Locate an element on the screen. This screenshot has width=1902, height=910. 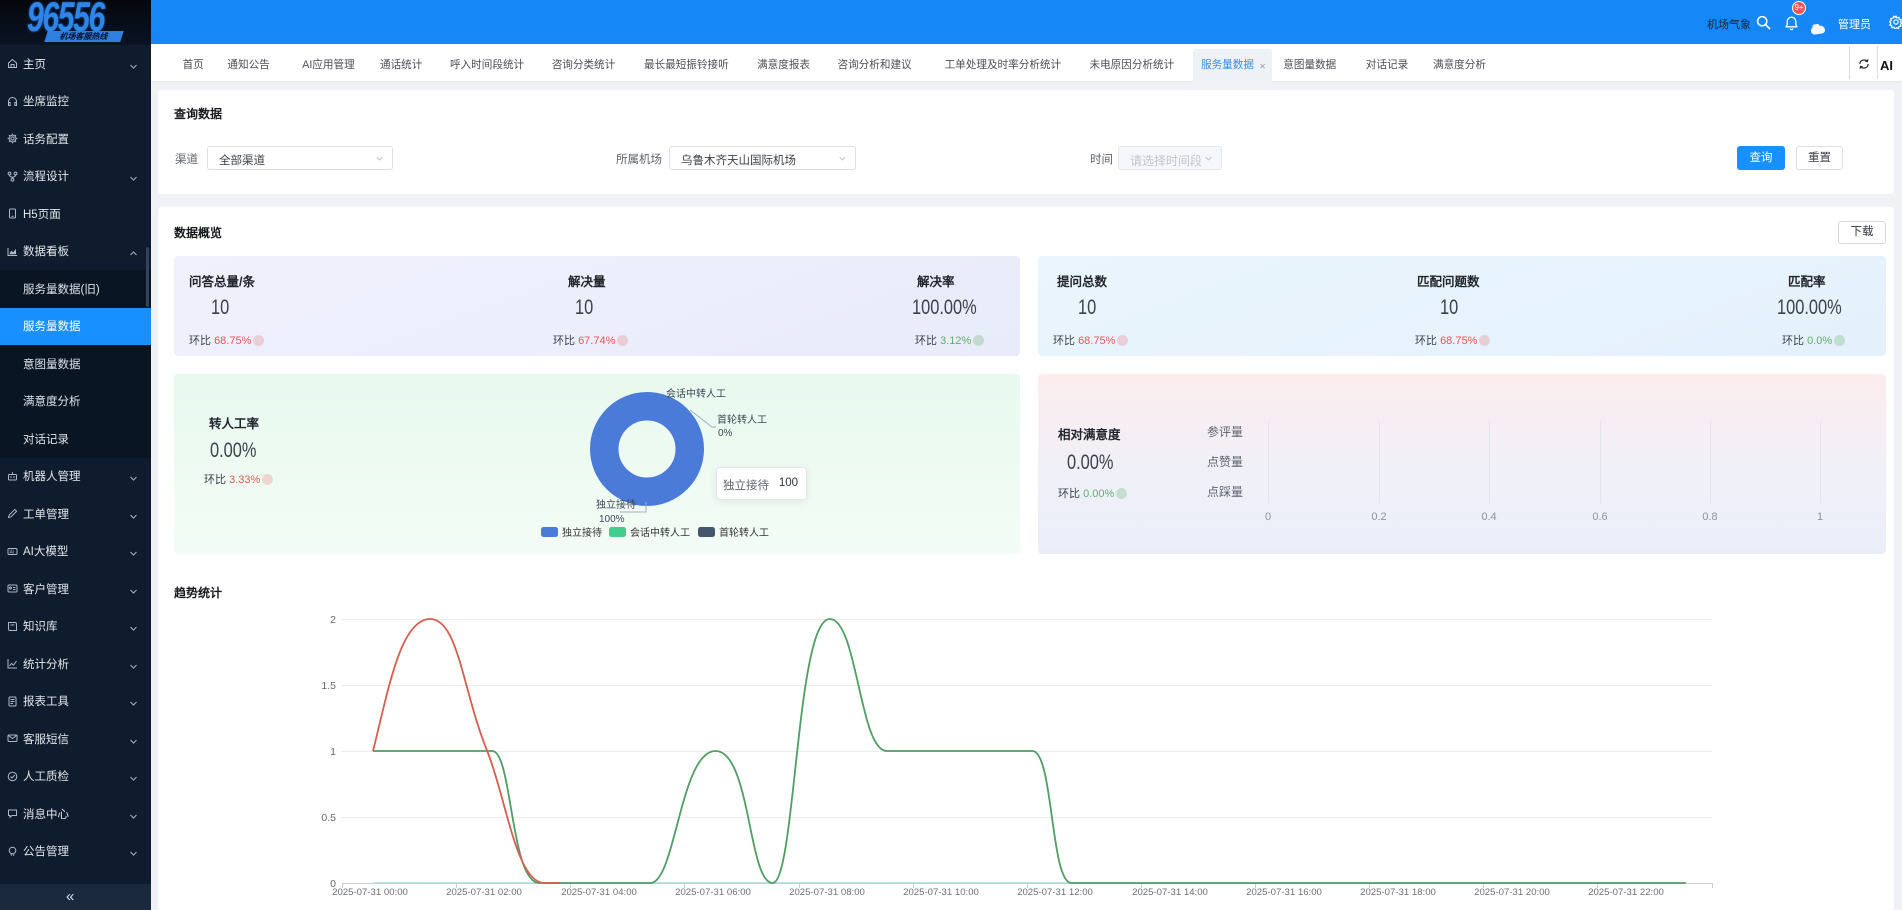
svg-text: 2025-07-31 06:00 is located at coordinates (713, 892).